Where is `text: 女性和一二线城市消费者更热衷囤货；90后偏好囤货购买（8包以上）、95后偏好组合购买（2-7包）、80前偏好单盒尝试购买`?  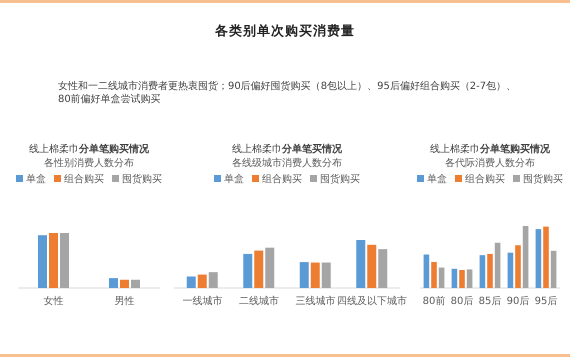
text: 女性和一二线城市消费者更热衷囤货；90后偏好囤货购买（8包以上）、95后偏好组合购买（2-7包）、80前偏好单盒尝试购买 is located at coordinates (288, 93).